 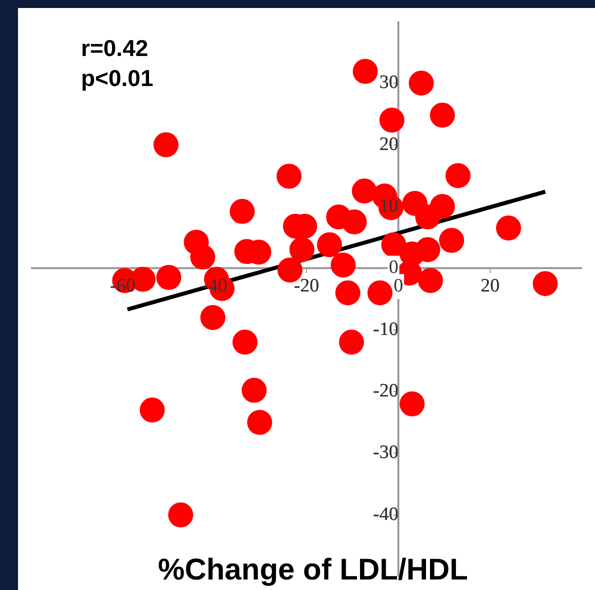 I want to click on x-tick-label: 20, so click(x=490, y=286).